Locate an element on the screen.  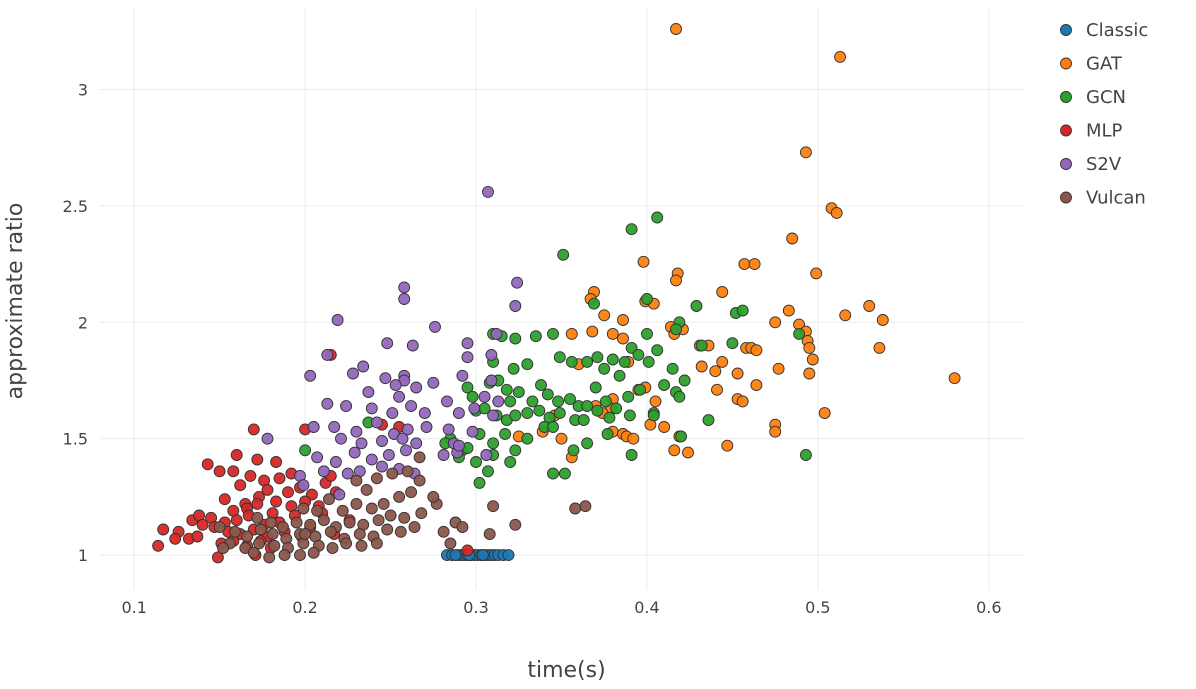
legend-item-classic: Classic is located at coordinates (1104, 30).